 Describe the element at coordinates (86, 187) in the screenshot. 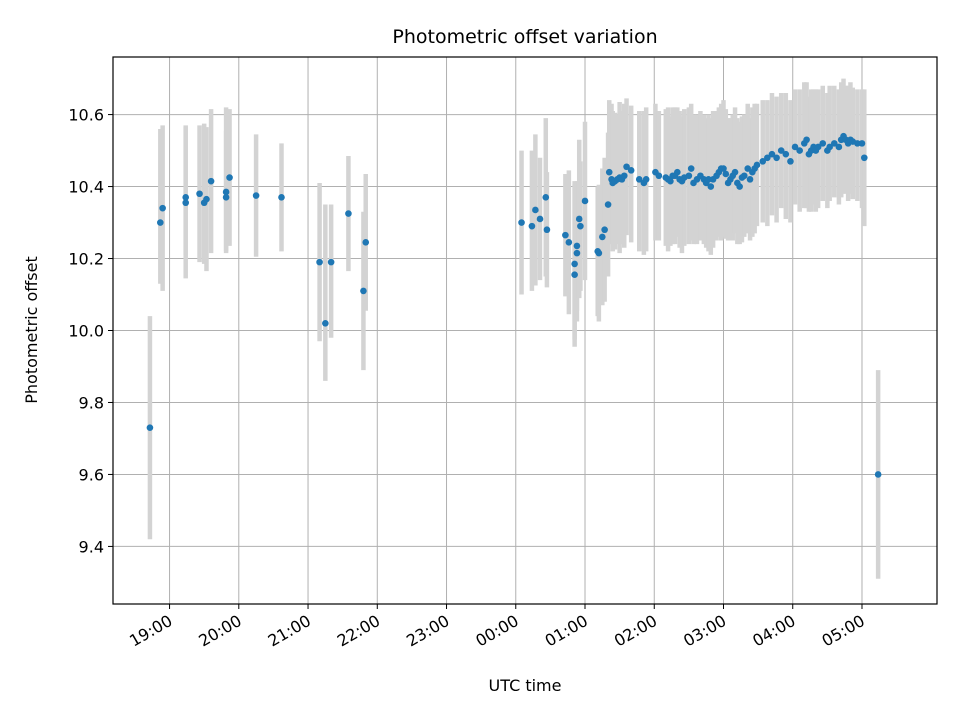

I see `y-tick-label: 10.4` at that location.